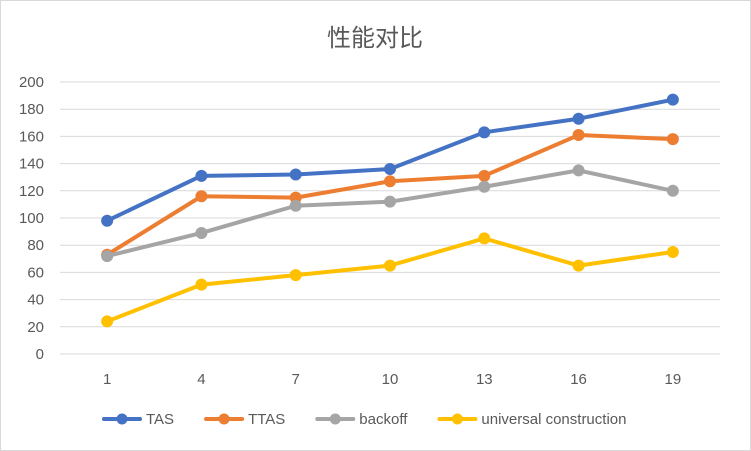  I want to click on x-axis: 1 4 7 10 13 16 19, so click(392, 379).